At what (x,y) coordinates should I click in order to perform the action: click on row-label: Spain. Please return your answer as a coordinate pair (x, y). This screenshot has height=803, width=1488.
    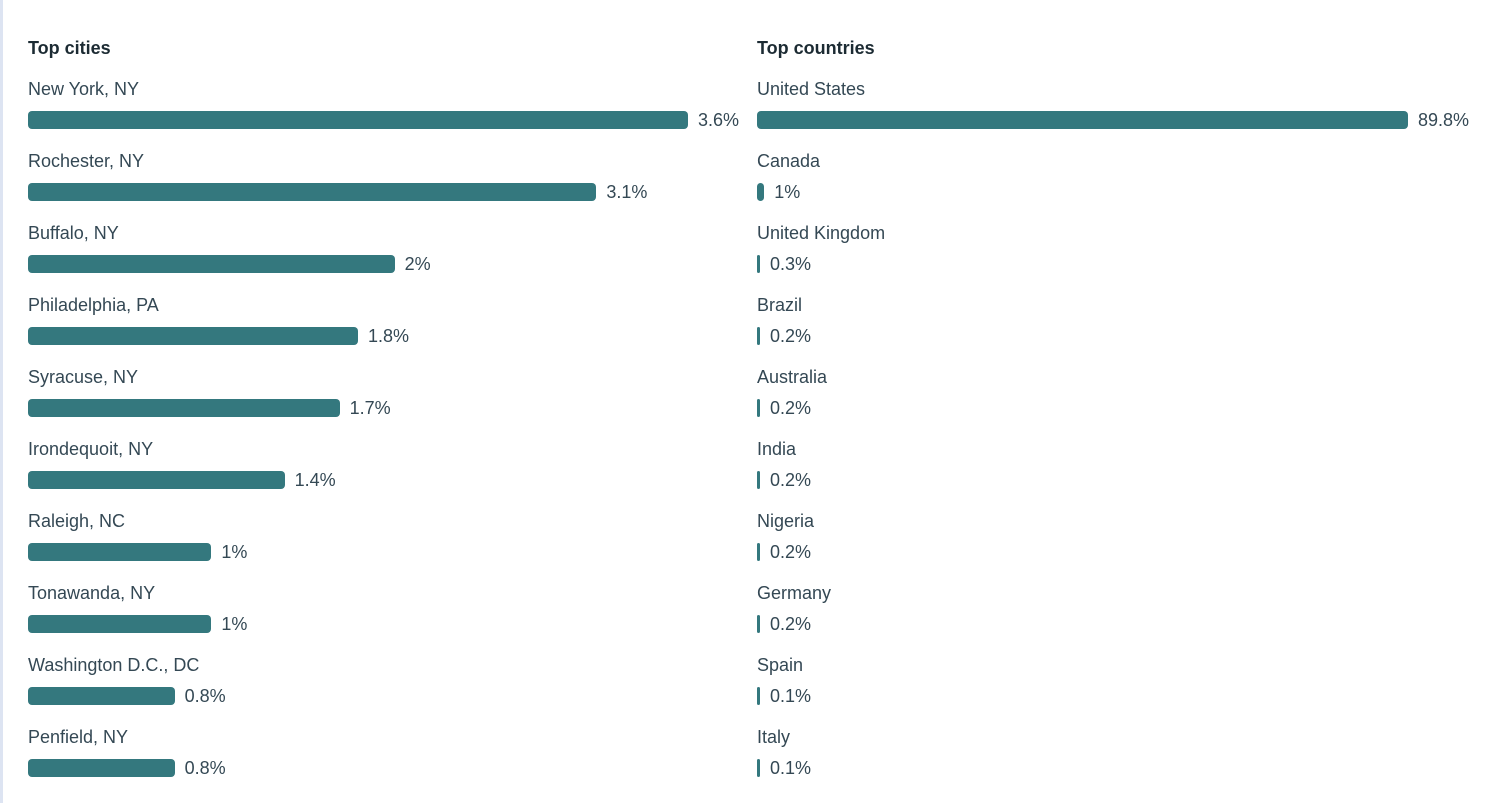
    Looking at the image, I should click on (780, 665).